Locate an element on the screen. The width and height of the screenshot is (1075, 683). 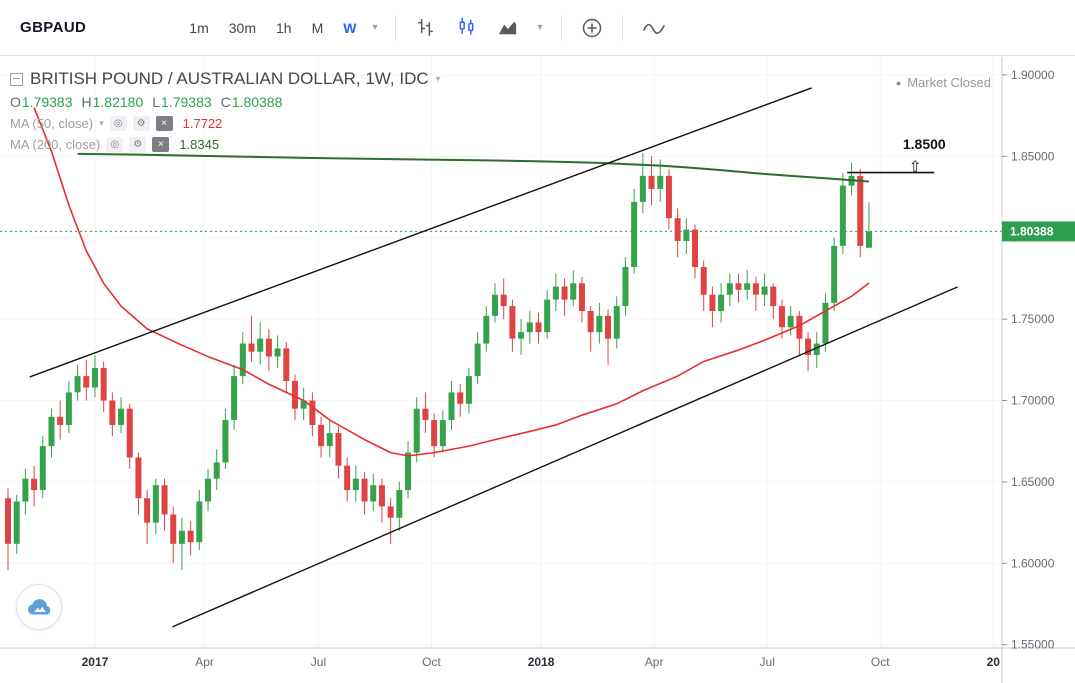
collapse-legend-icon is located at coordinates (16, 79).